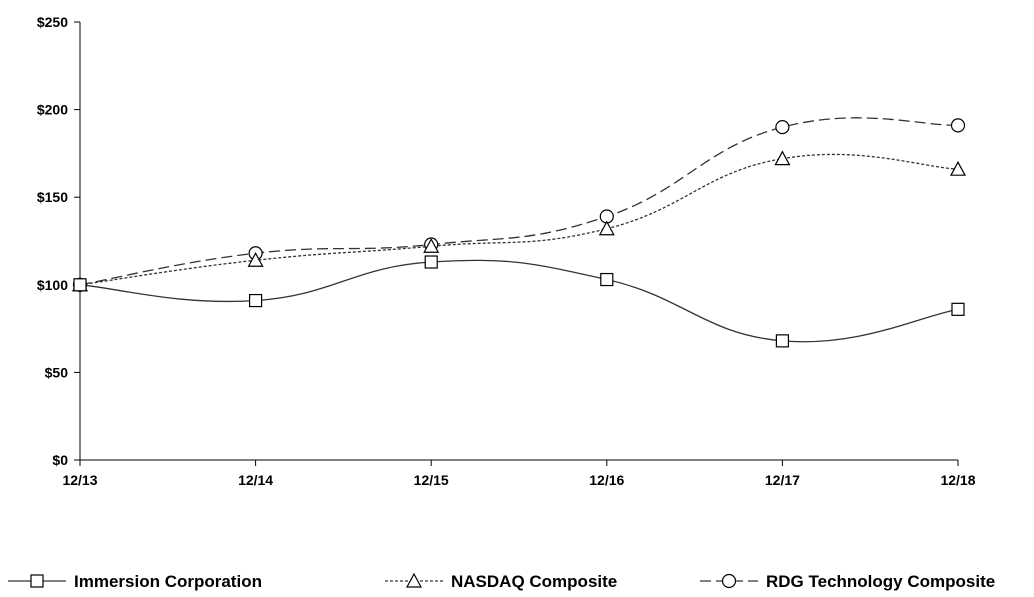 Image resolution: width=1034 pixels, height=597 pixels. Describe the element at coordinates (57, 372) in the screenshot. I see `y-tick-label: $50` at that location.